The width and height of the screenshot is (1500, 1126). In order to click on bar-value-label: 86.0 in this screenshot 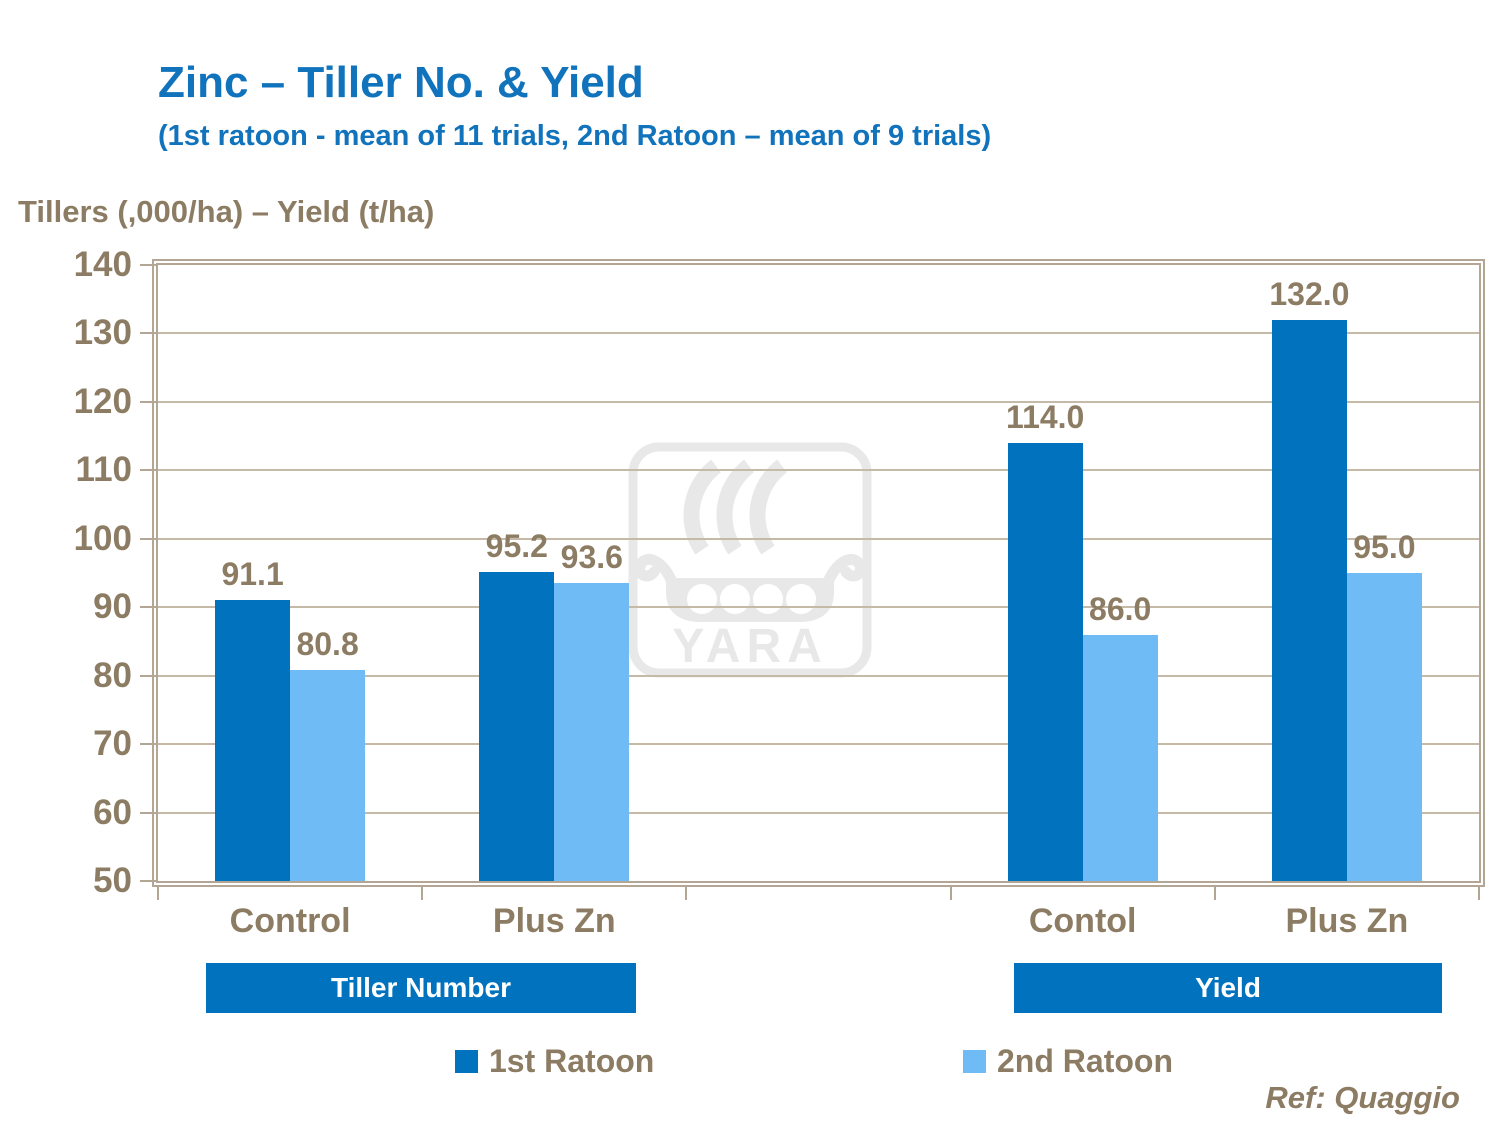, I will do `click(1120, 608)`.